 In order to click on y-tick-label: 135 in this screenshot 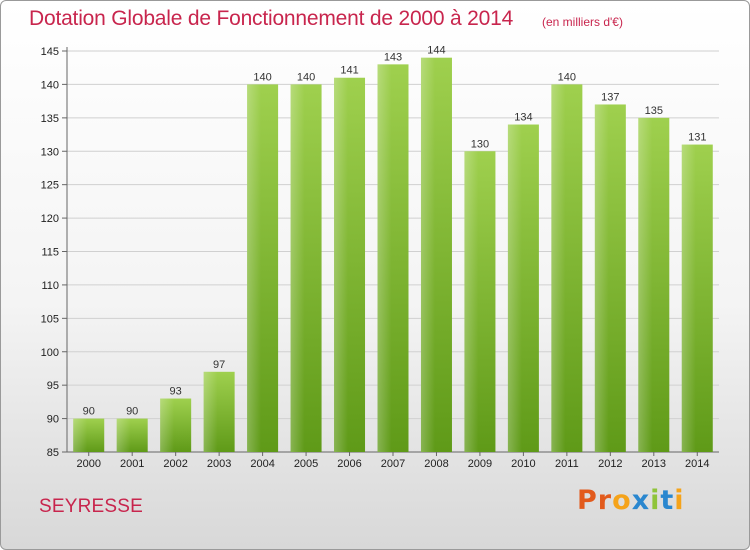, I will do `click(50, 119)`.